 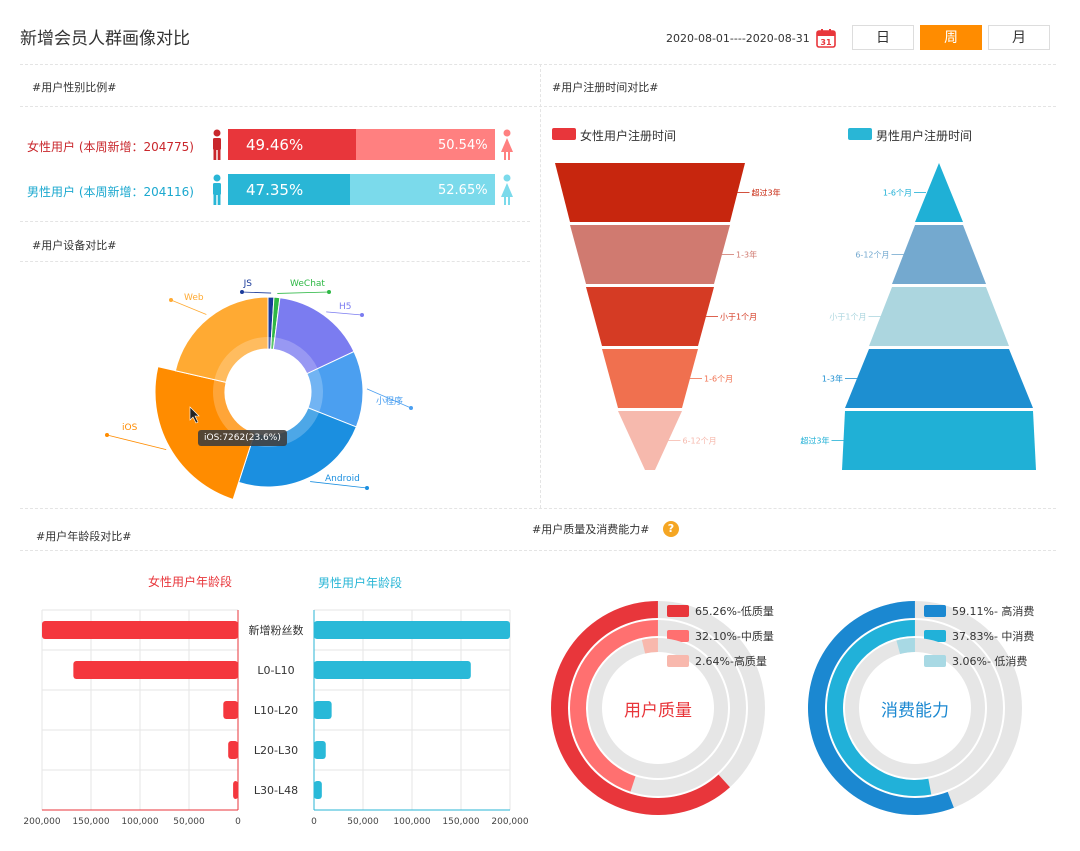 What do you see at coordinates (939, 254) in the screenshot?
I see `male-funnel-6-12个月` at bounding box center [939, 254].